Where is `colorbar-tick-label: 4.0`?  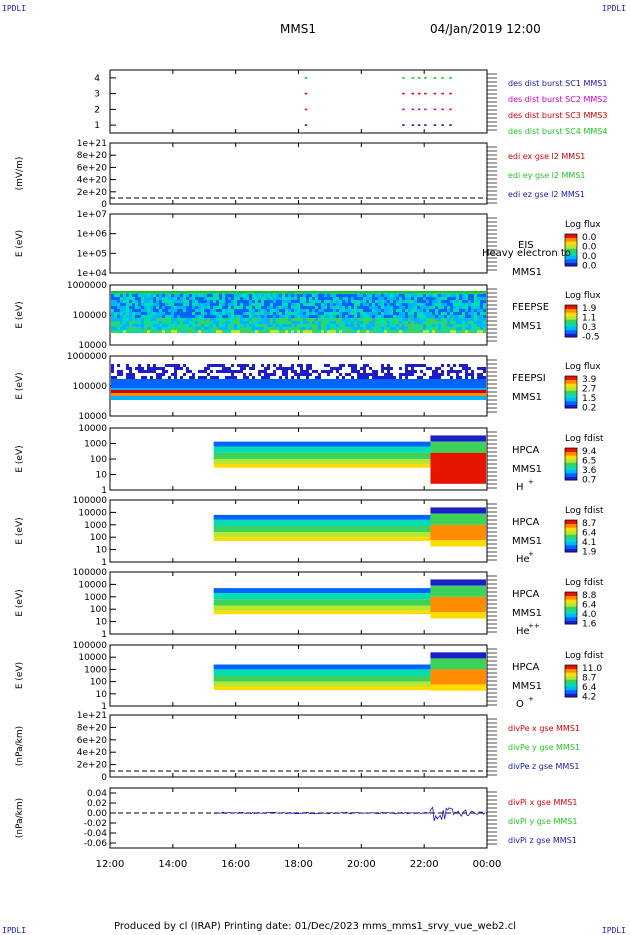 colorbar-tick-label: 4.0 is located at coordinates (589, 615).